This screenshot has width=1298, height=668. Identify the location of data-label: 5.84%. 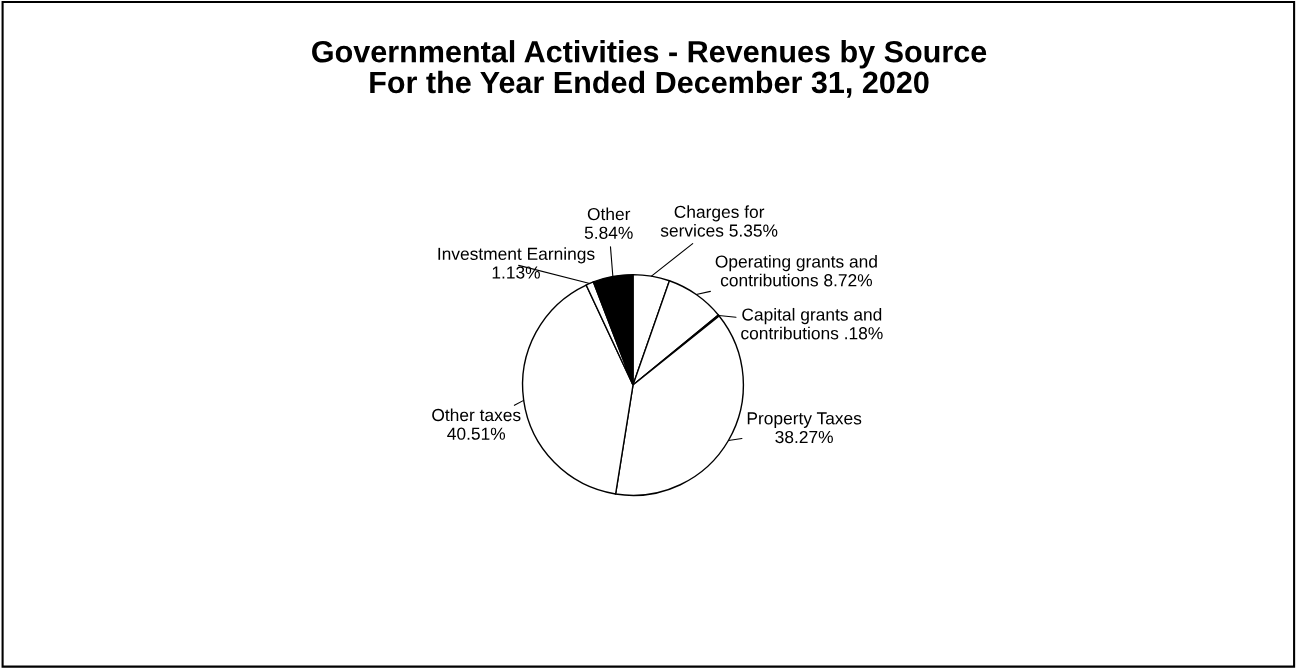
(608, 232).